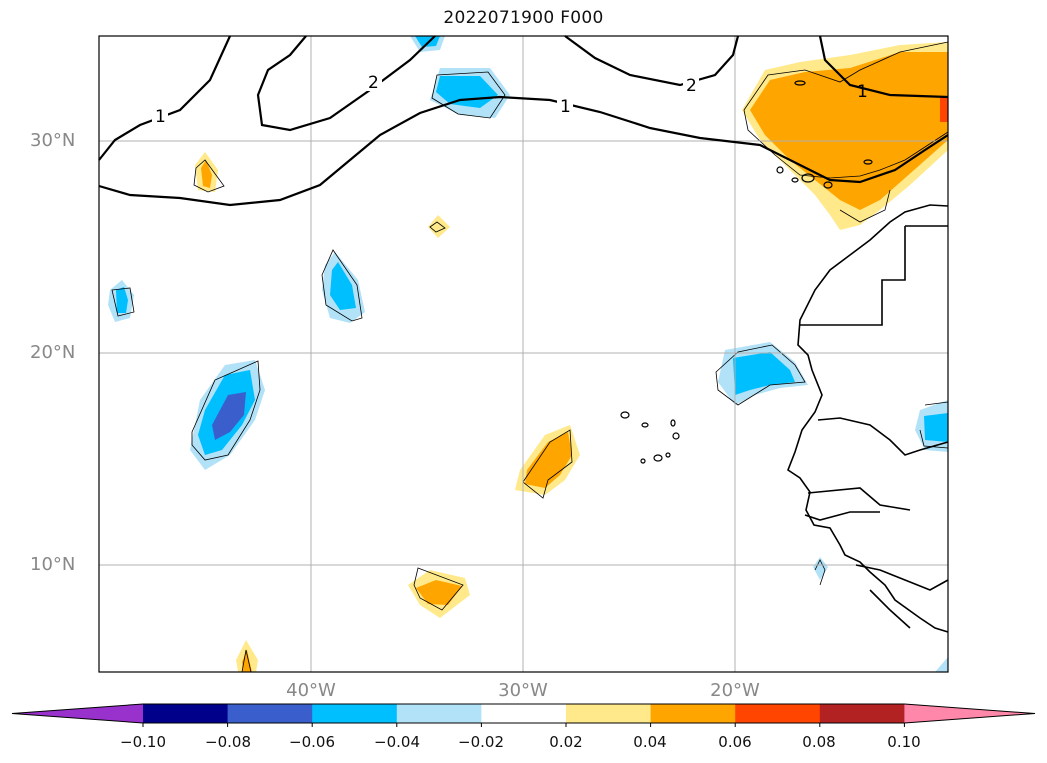 Image resolution: width=1047 pixels, height=763 pixels. Describe the element at coordinates (523, 18) in the screenshot. I see `map-title: 2022071900 F000` at that location.